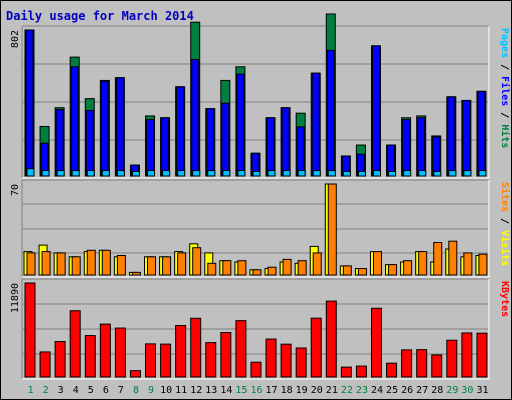 The height and width of the screenshot is (400, 512). What do you see at coordinates (505, 136) in the screenshot?
I see `legend-part: Hits` at bounding box center [505, 136].